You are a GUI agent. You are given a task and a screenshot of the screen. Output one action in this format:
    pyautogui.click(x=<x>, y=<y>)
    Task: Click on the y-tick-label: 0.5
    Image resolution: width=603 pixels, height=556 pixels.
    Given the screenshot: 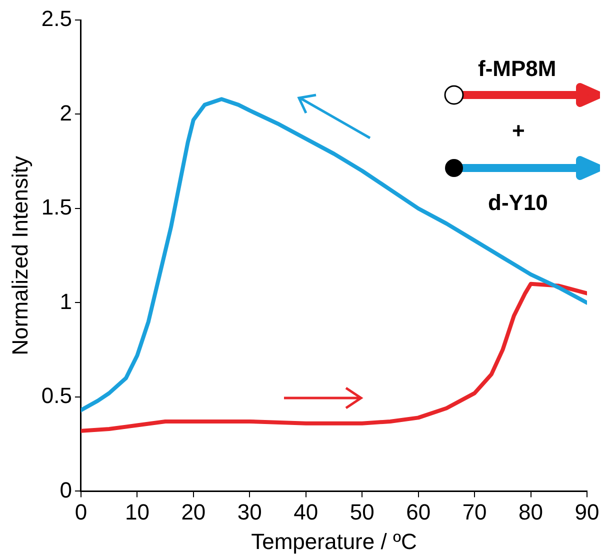 What is the action you would take?
    pyautogui.click(x=56, y=395)
    